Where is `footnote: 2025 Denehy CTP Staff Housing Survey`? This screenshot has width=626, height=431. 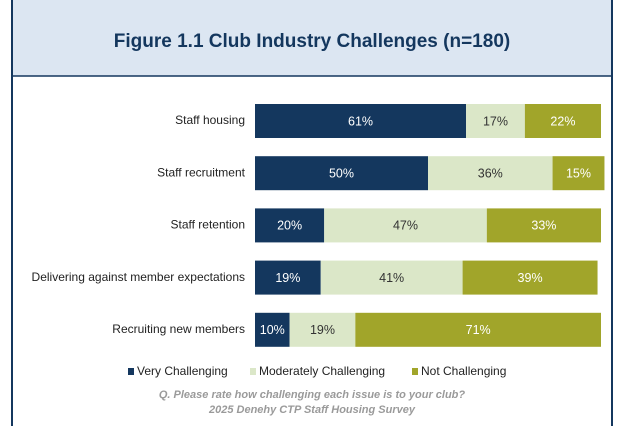
footnote: 2025 Denehy CTP Staff Housing Survey is located at coordinates (312, 410).